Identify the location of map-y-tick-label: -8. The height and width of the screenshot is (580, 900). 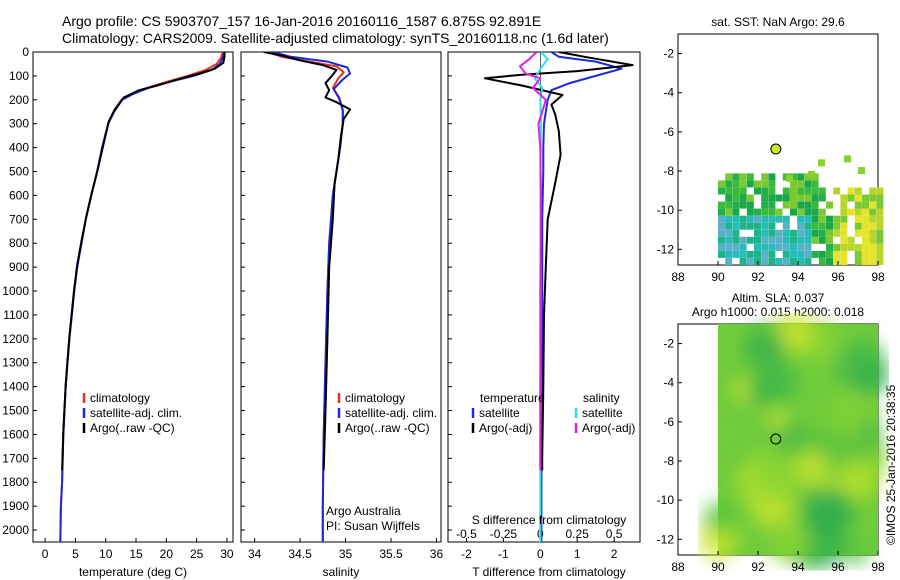
(668, 461).